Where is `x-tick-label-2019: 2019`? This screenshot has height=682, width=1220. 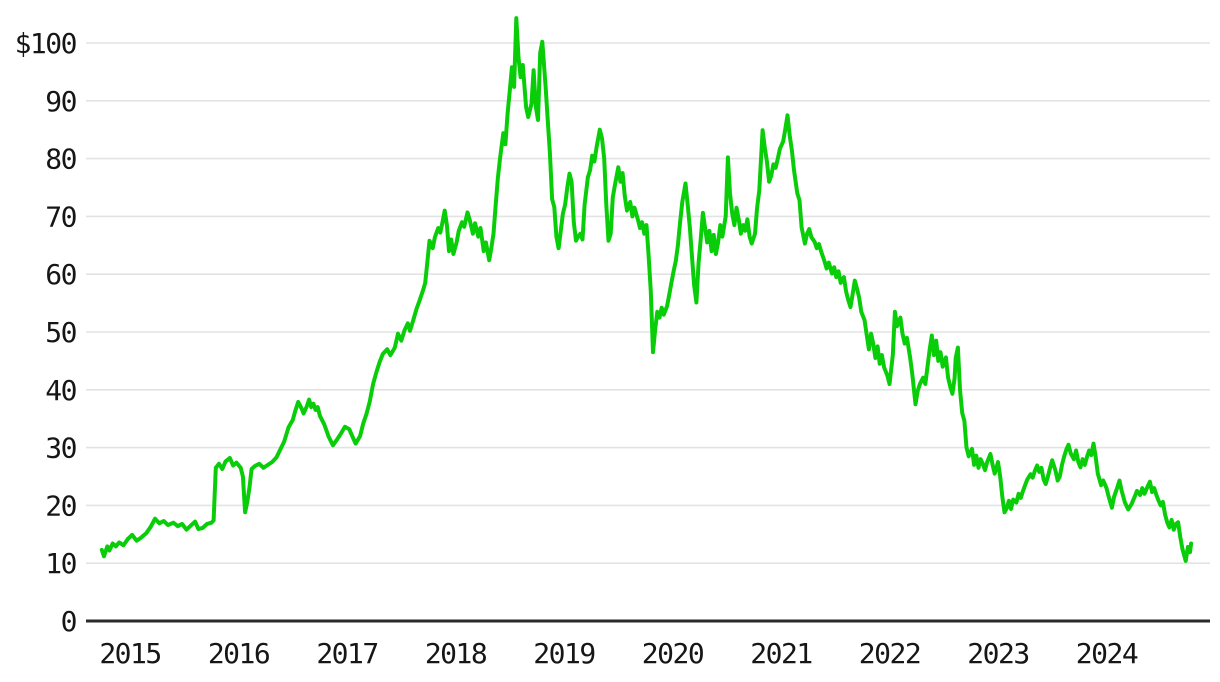 x-tick-label-2019: 2019 is located at coordinates (563, 653).